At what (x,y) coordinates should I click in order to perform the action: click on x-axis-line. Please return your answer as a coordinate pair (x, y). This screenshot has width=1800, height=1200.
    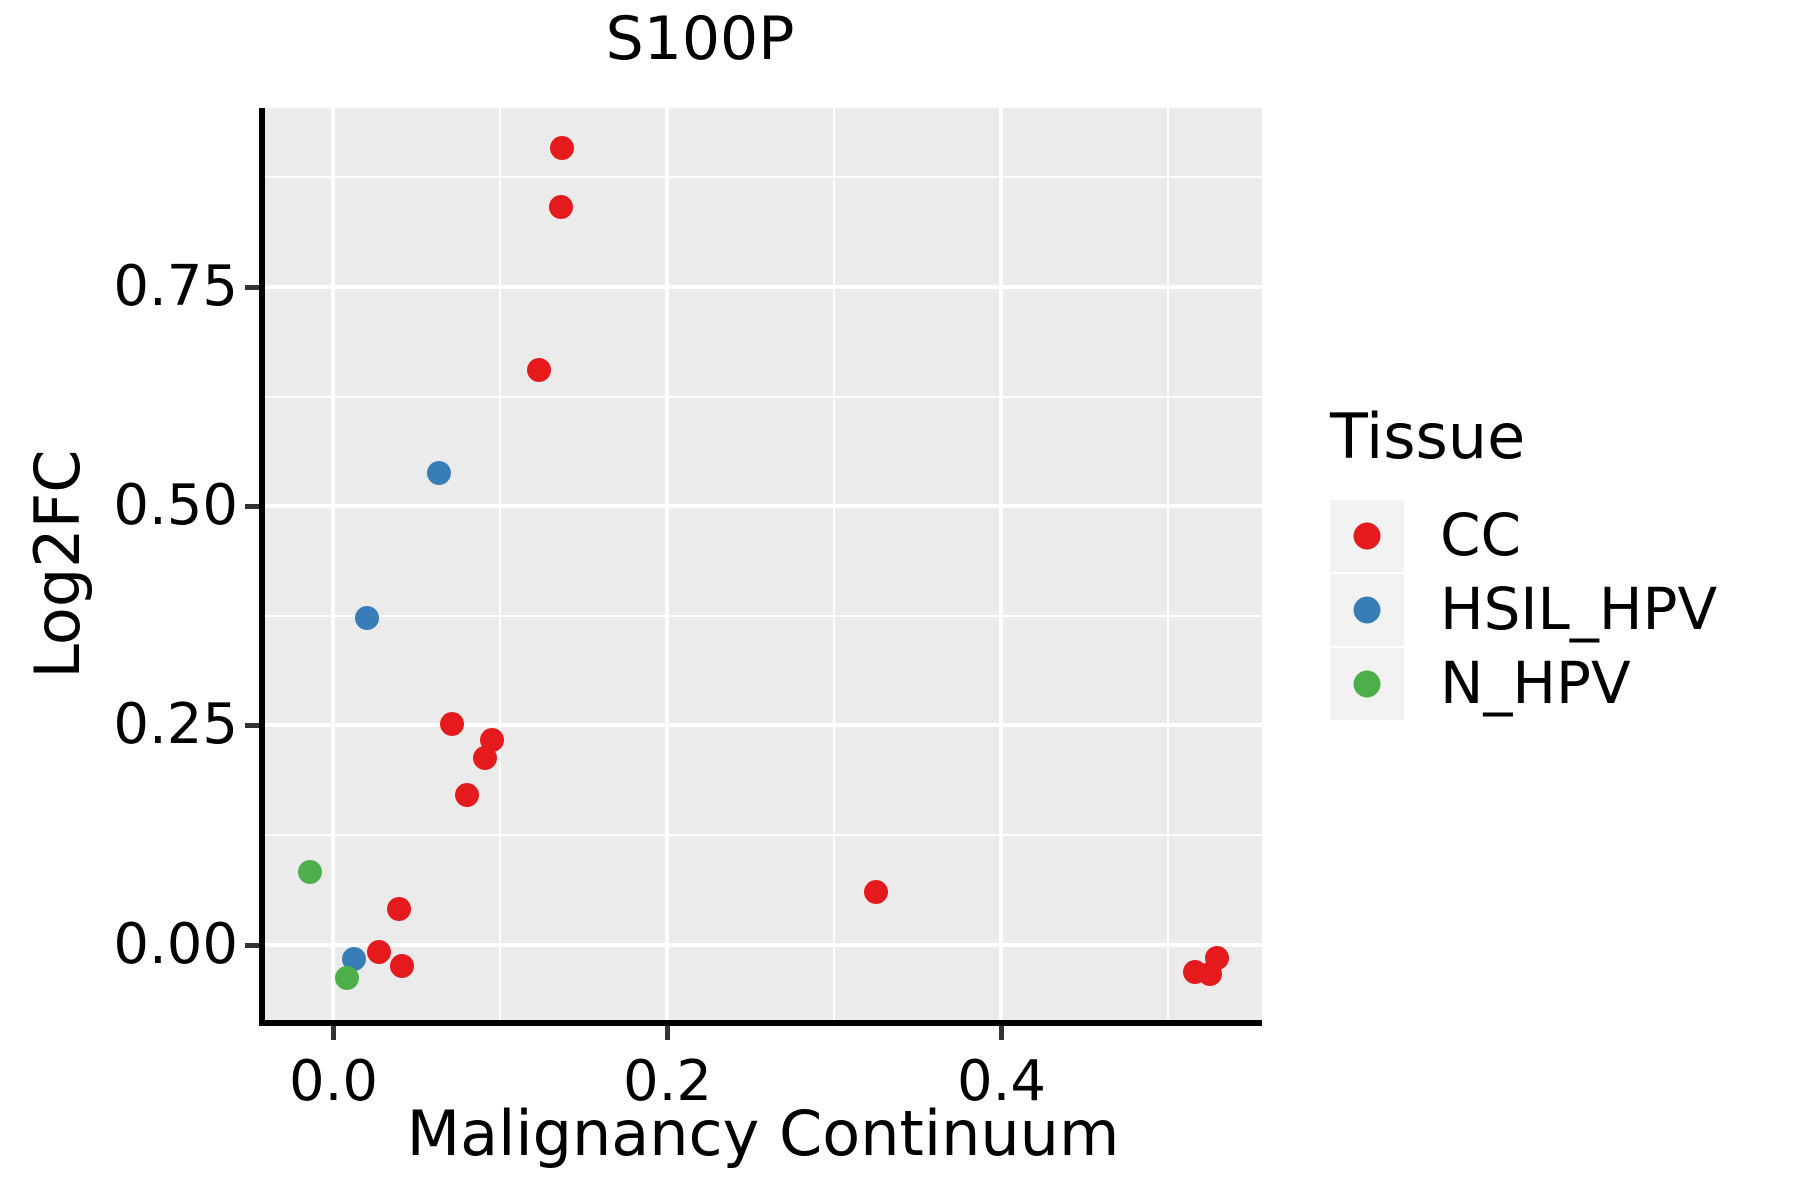
    Looking at the image, I should click on (760, 1023).